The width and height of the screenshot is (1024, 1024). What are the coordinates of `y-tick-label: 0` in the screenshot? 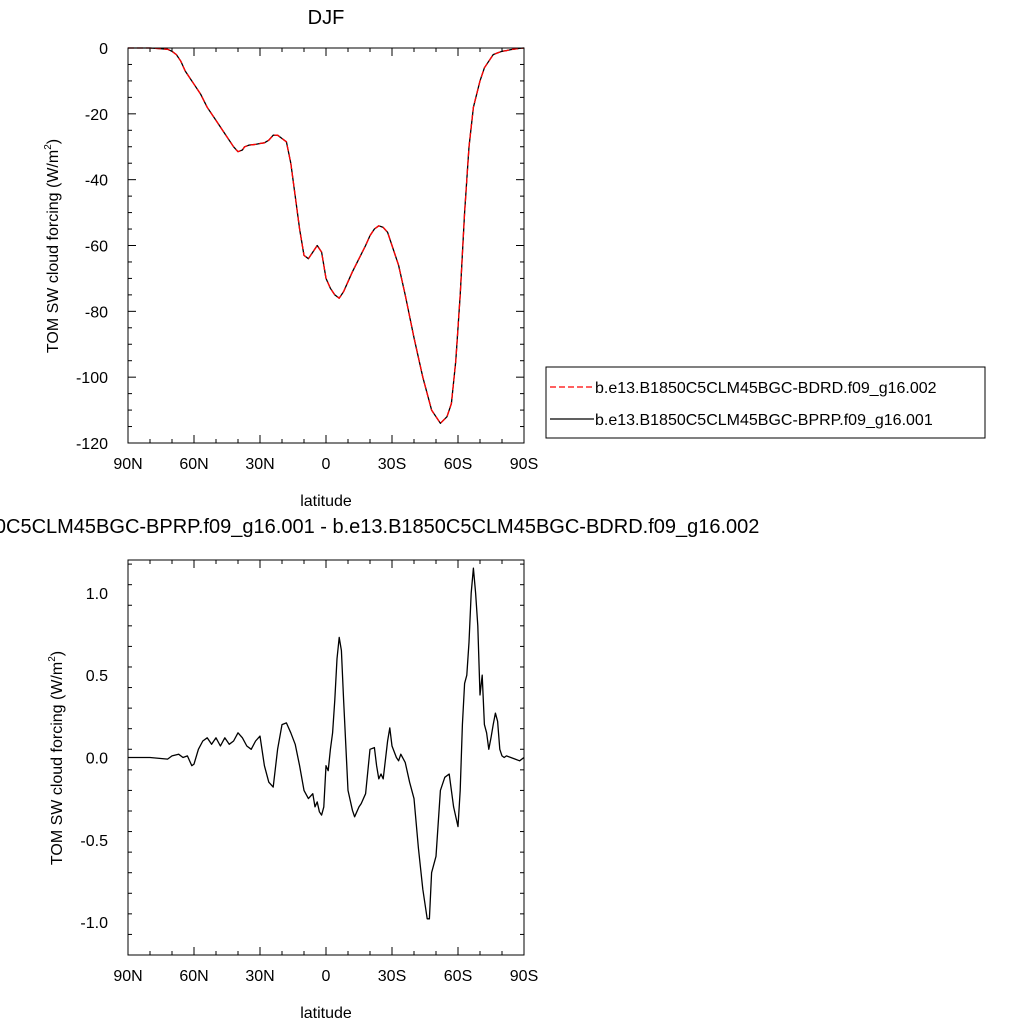 It's located at (103, 49).